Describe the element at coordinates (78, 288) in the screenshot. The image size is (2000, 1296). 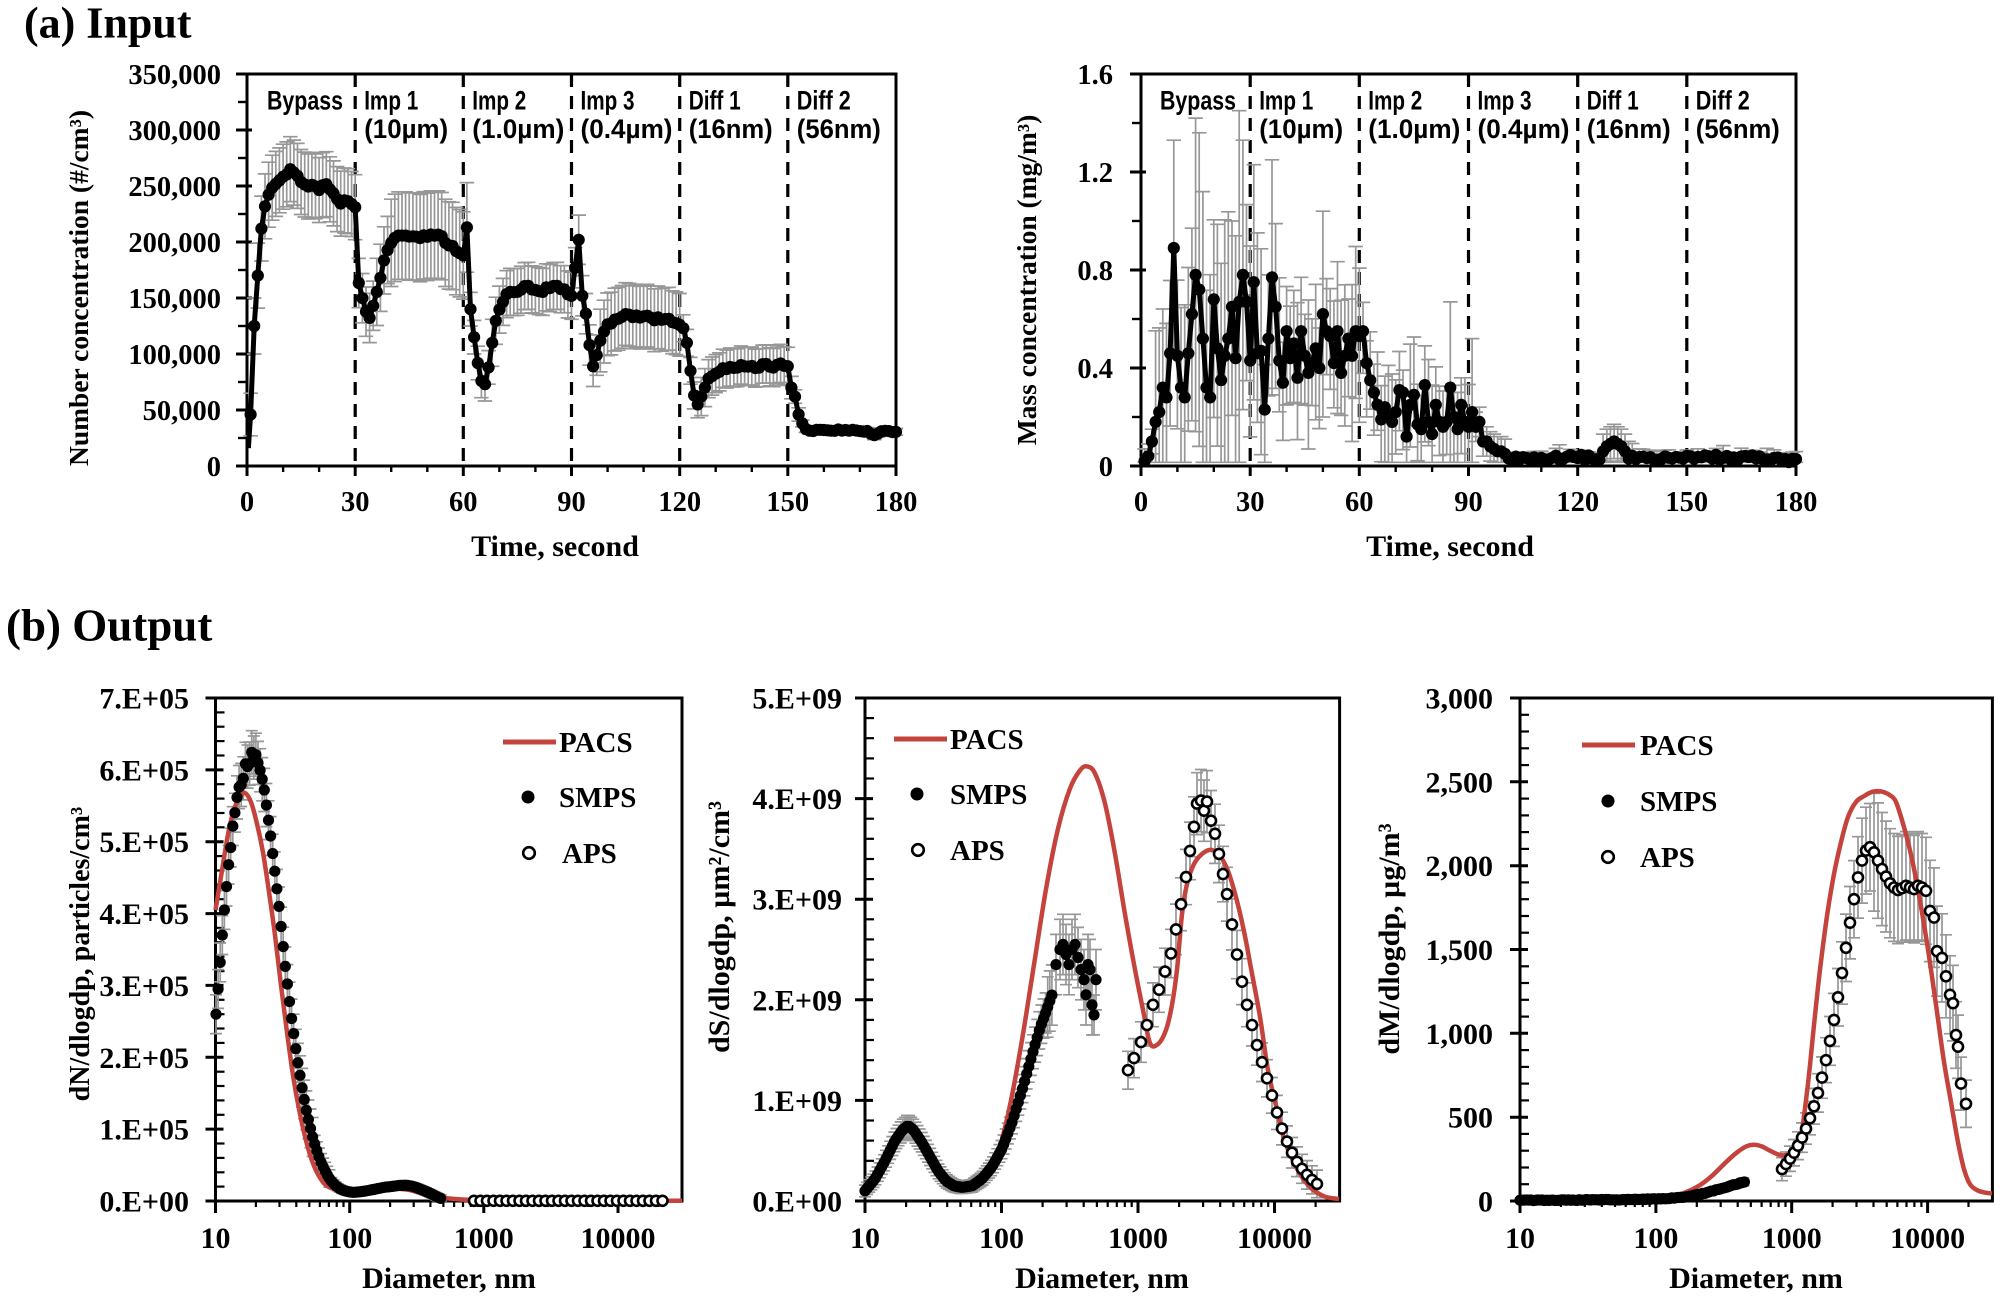
I see `svg-text: Number concentration (#/cm³)` at that location.